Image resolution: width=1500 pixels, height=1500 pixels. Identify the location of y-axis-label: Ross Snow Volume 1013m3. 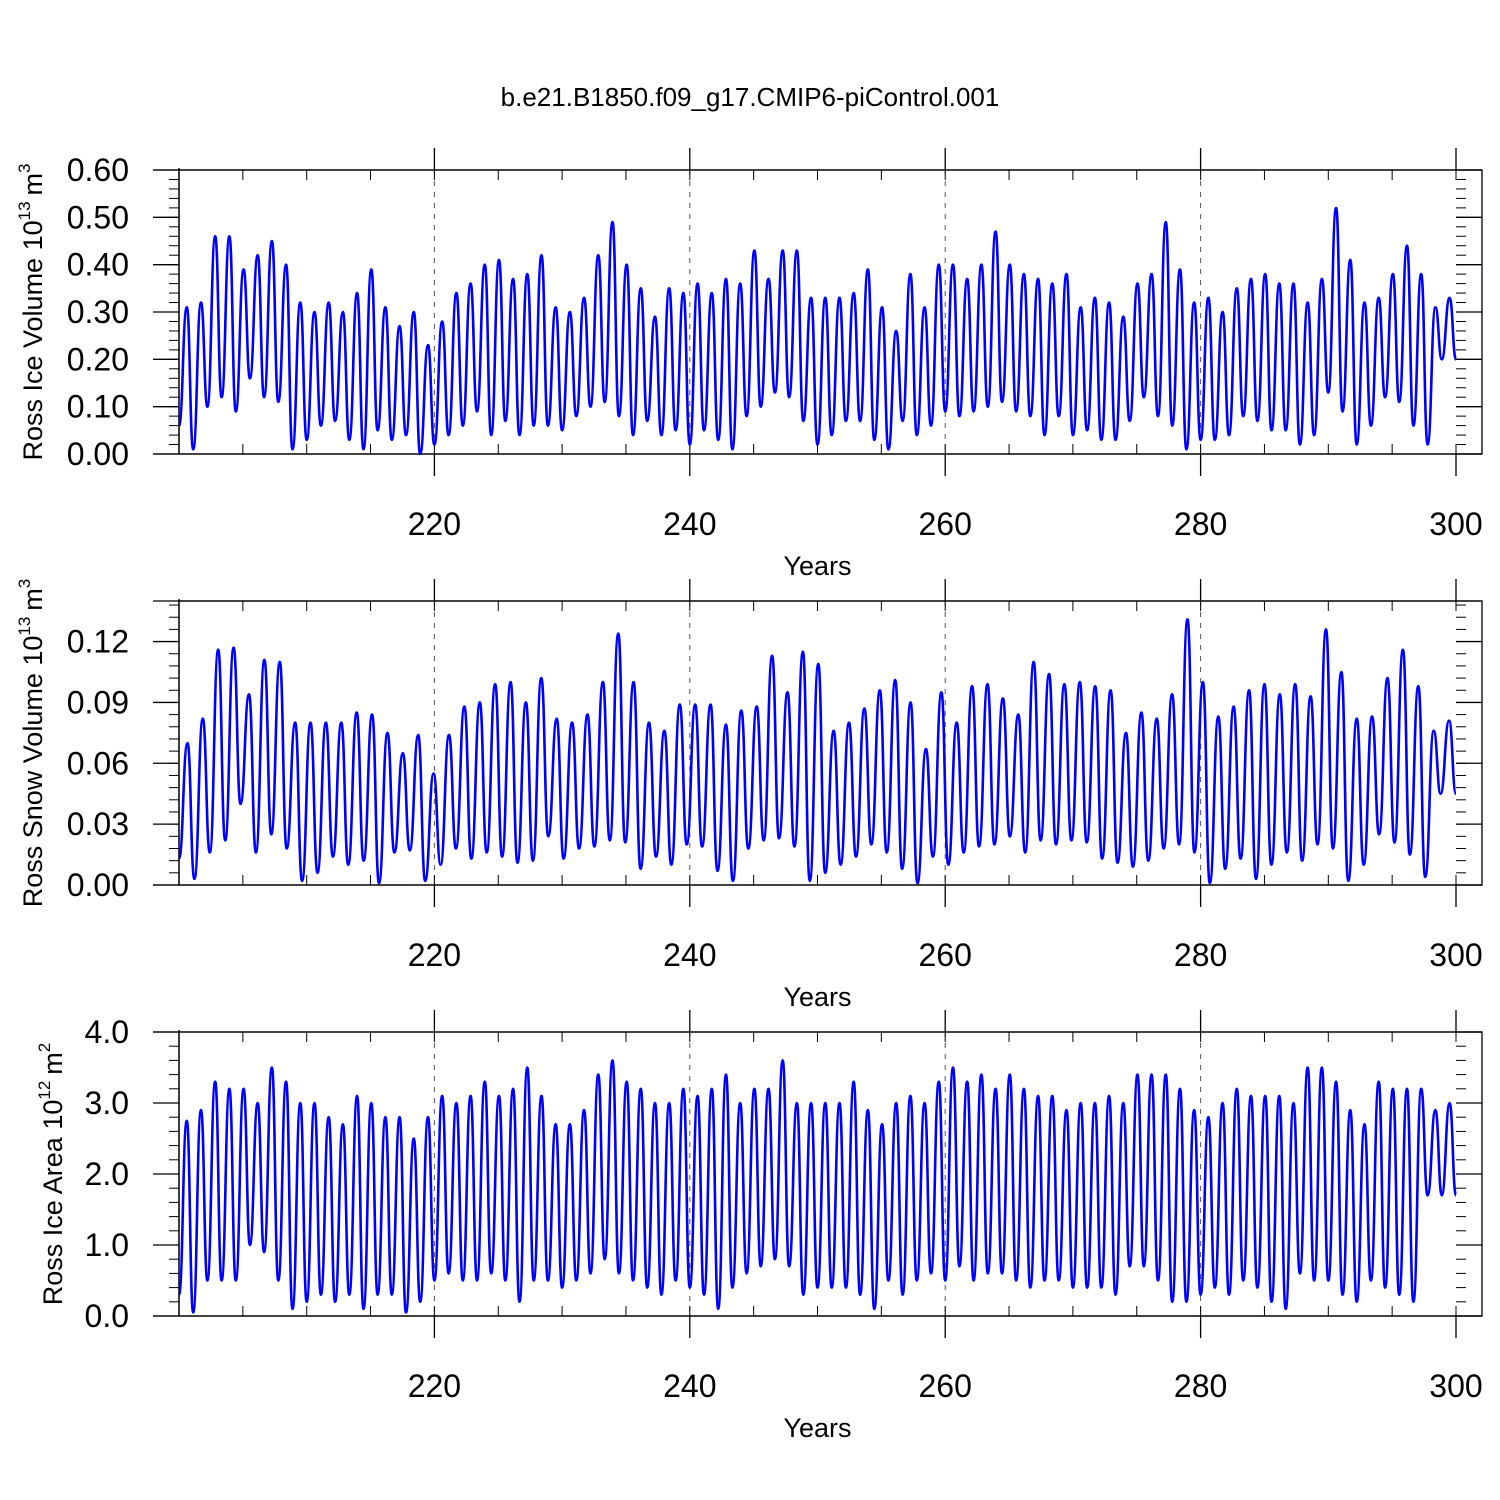
(31, 743).